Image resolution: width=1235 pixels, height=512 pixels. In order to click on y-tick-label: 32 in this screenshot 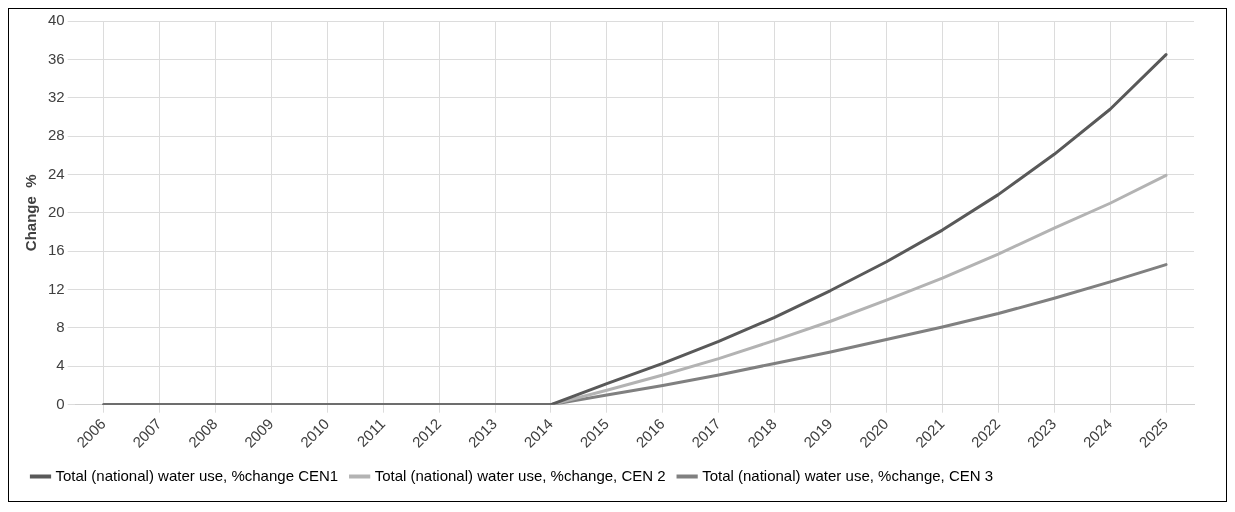, I will do `click(56, 96)`.